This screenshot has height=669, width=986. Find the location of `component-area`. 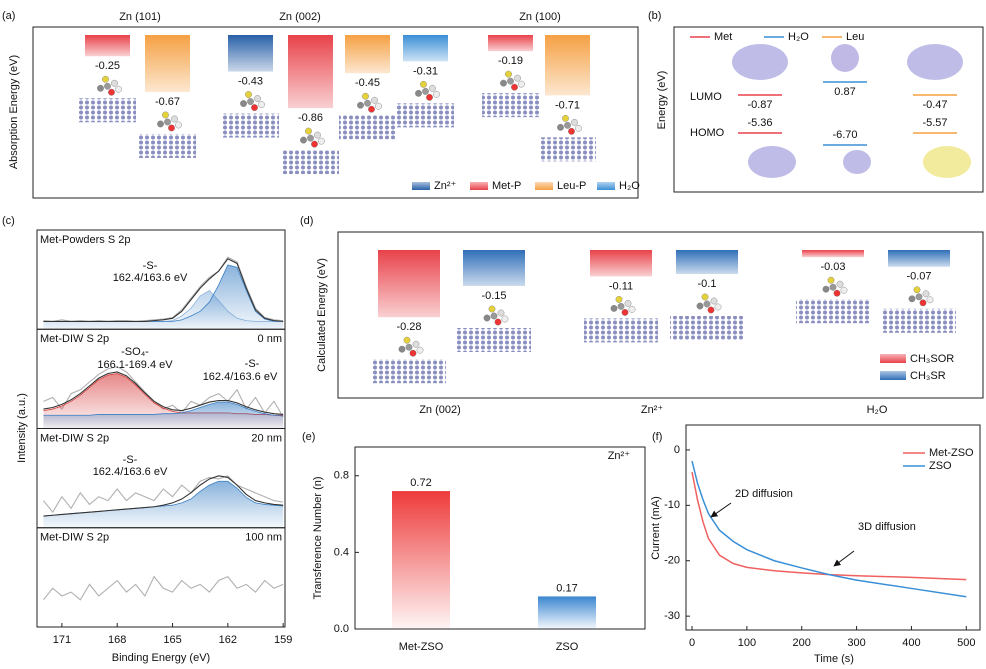

component-area is located at coordinates (163, 297).